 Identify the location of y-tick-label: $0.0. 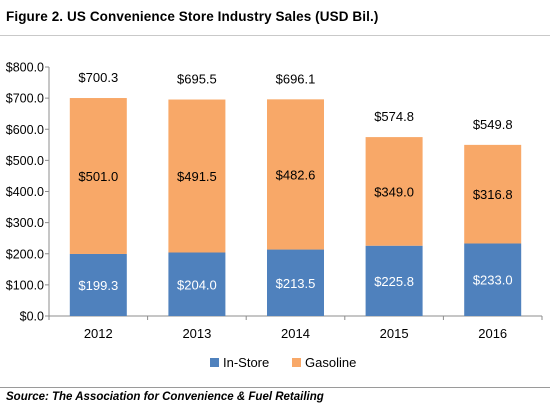
(32, 317).